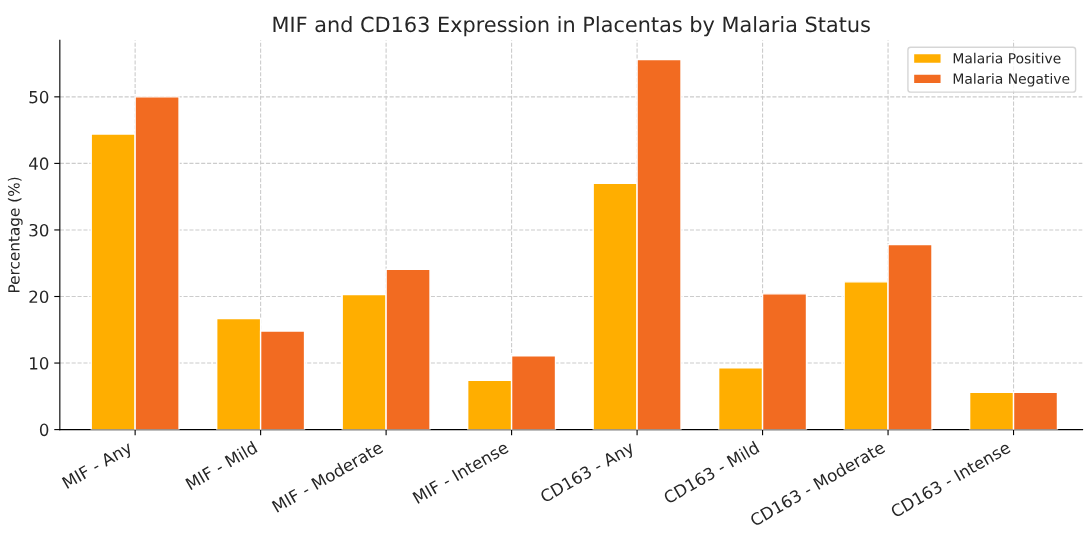 Image resolution: width=1088 pixels, height=537 pixels. I want to click on y-tick-label: 0, so click(44, 430).